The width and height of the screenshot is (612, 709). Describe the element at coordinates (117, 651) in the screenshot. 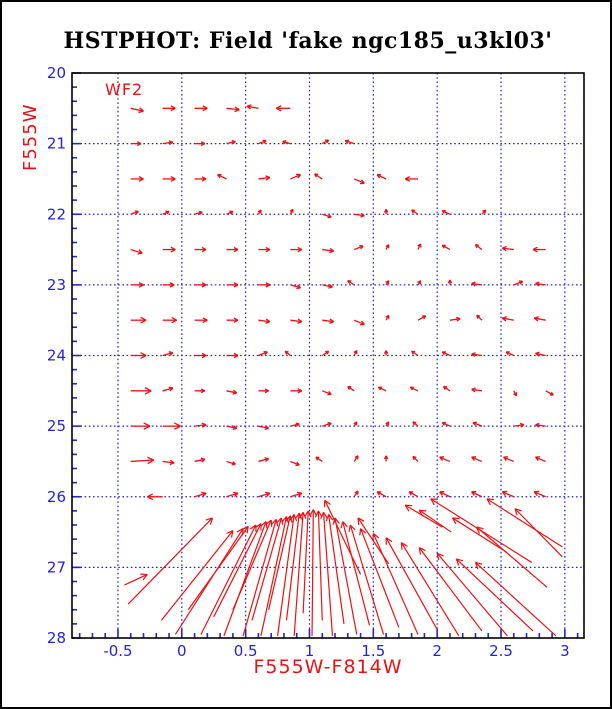

I see `svg-text: -0.5` at that location.